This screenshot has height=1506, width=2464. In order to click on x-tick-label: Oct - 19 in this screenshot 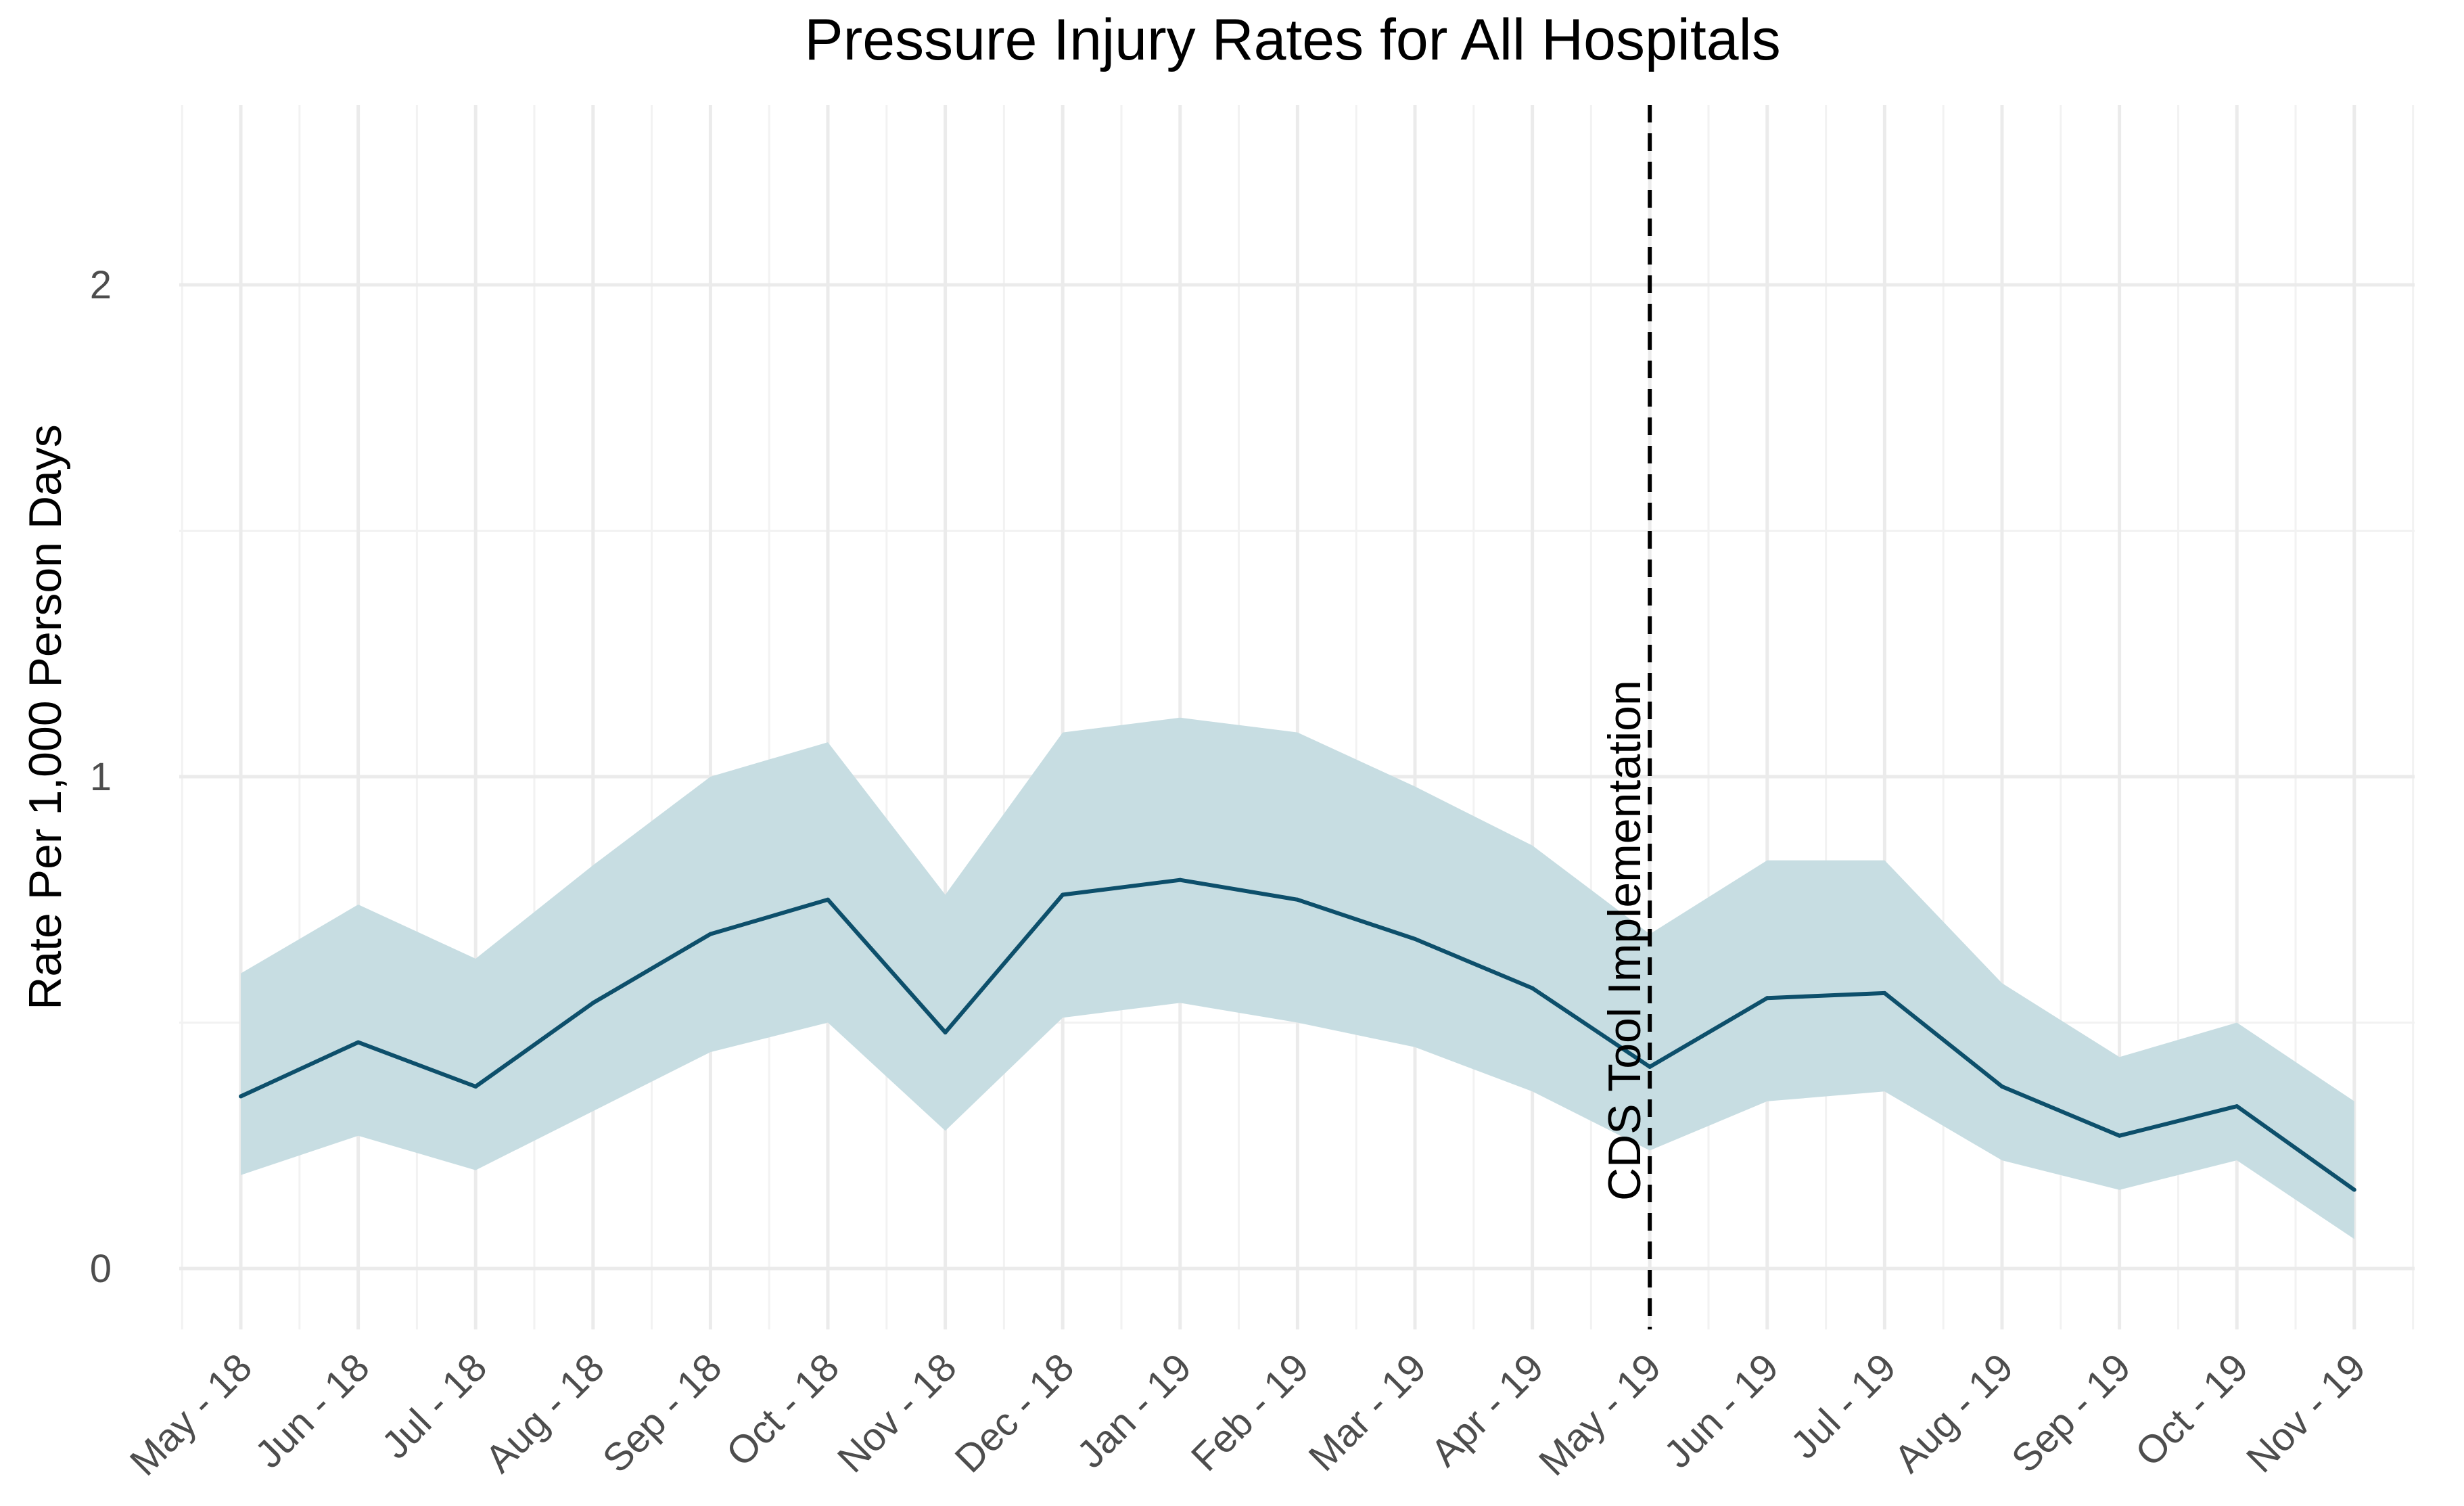, I will do `click(2192, 1410)`.